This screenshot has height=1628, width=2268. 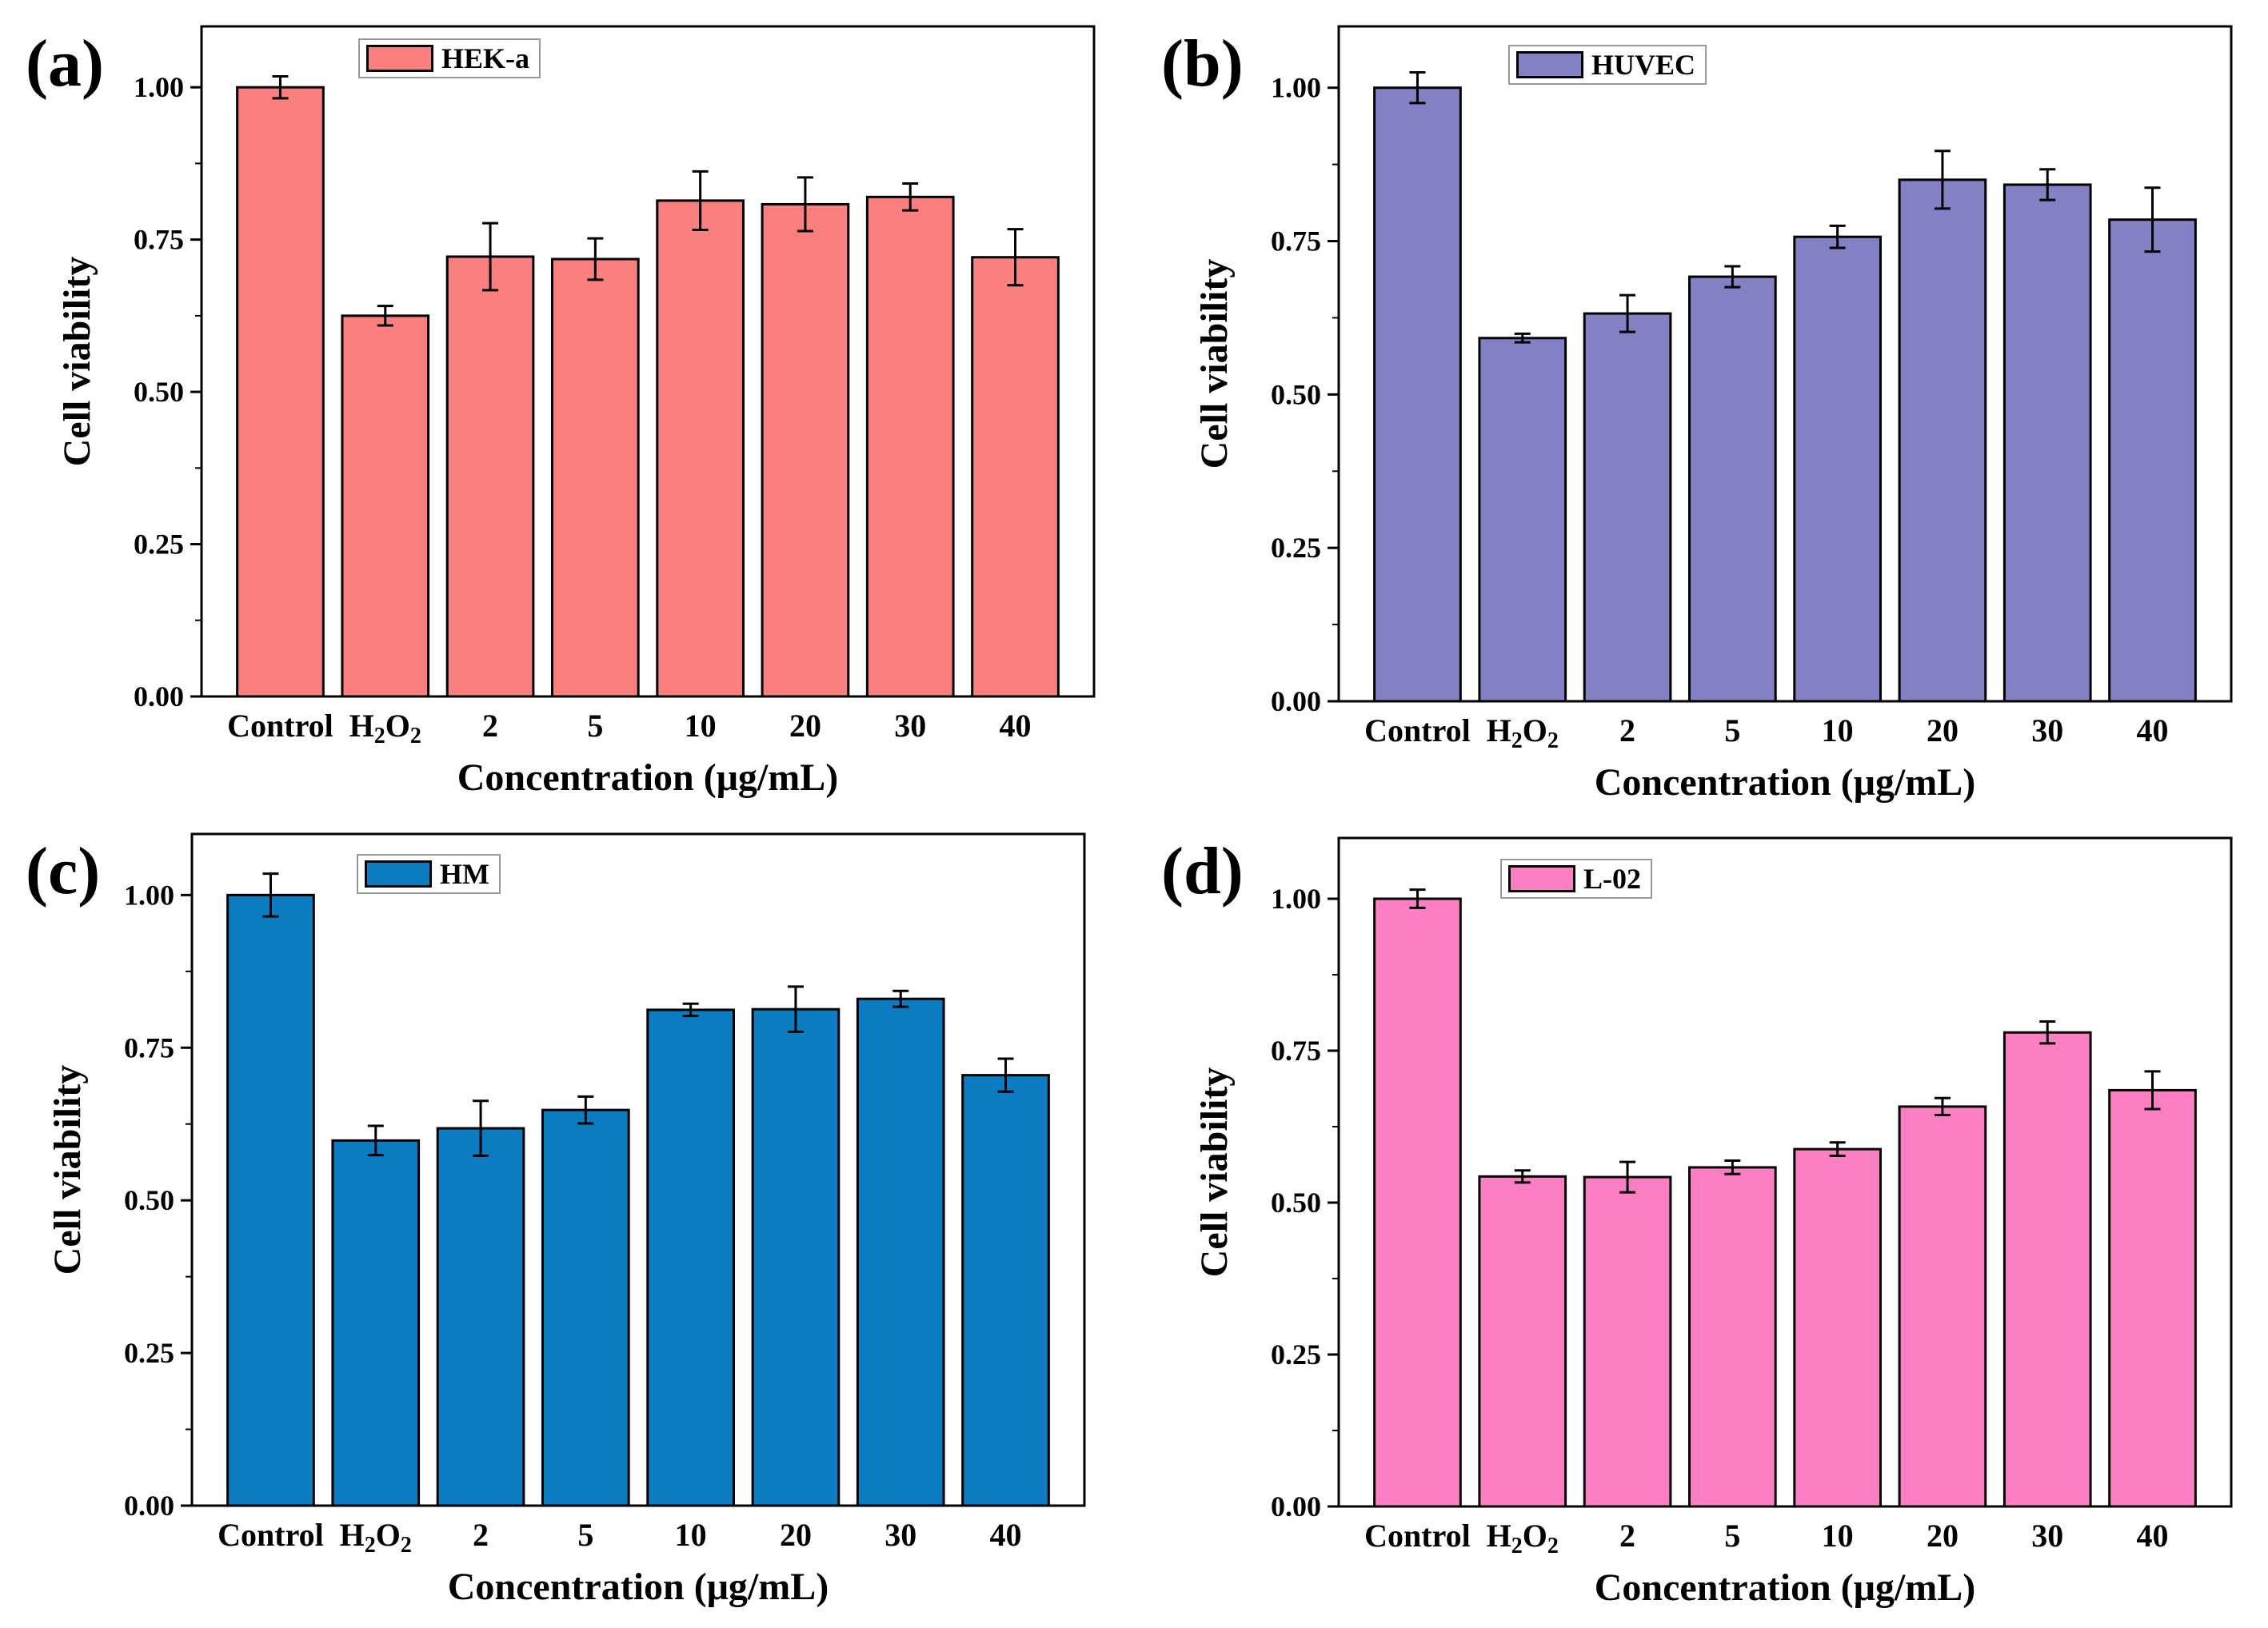 What do you see at coordinates (1576, 879) in the screenshot?
I see `legend: L-02` at bounding box center [1576, 879].